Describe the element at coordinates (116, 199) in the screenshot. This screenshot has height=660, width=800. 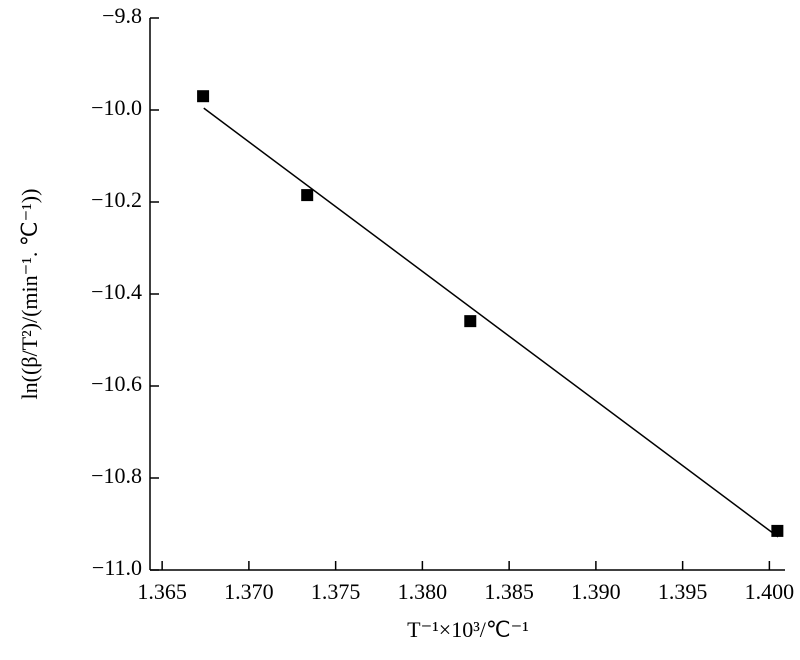
I see `y-tick-label: −10.2` at that location.